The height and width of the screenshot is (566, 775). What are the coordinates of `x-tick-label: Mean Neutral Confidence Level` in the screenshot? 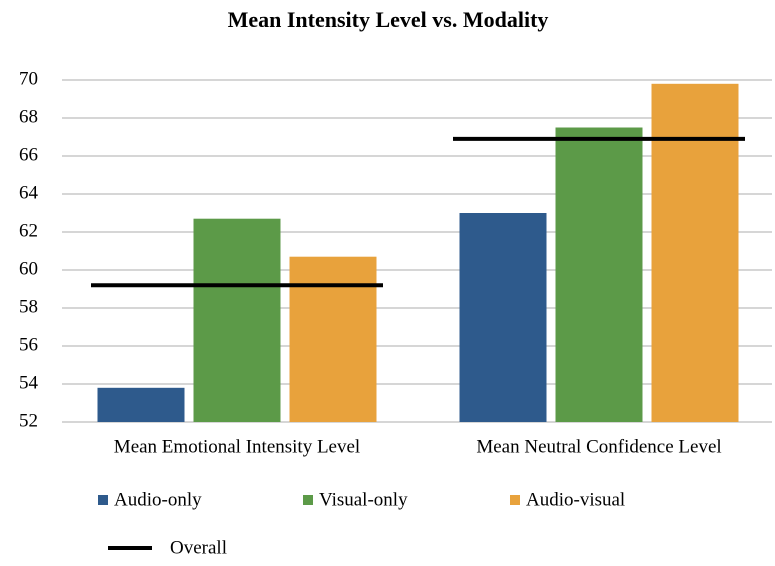 It's located at (598, 446).